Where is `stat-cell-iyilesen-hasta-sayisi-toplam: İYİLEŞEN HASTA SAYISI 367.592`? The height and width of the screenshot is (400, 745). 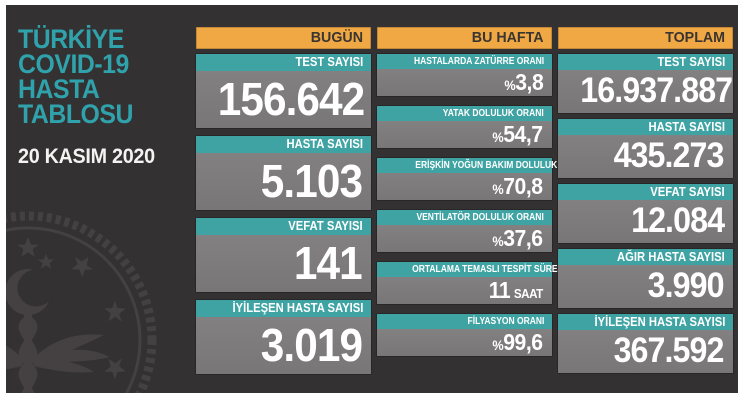 stat-cell-iyilesen-hasta-sayisi-toplam: İYİLEŞEN HASTA SAYISI 367.592 is located at coordinates (645, 343).